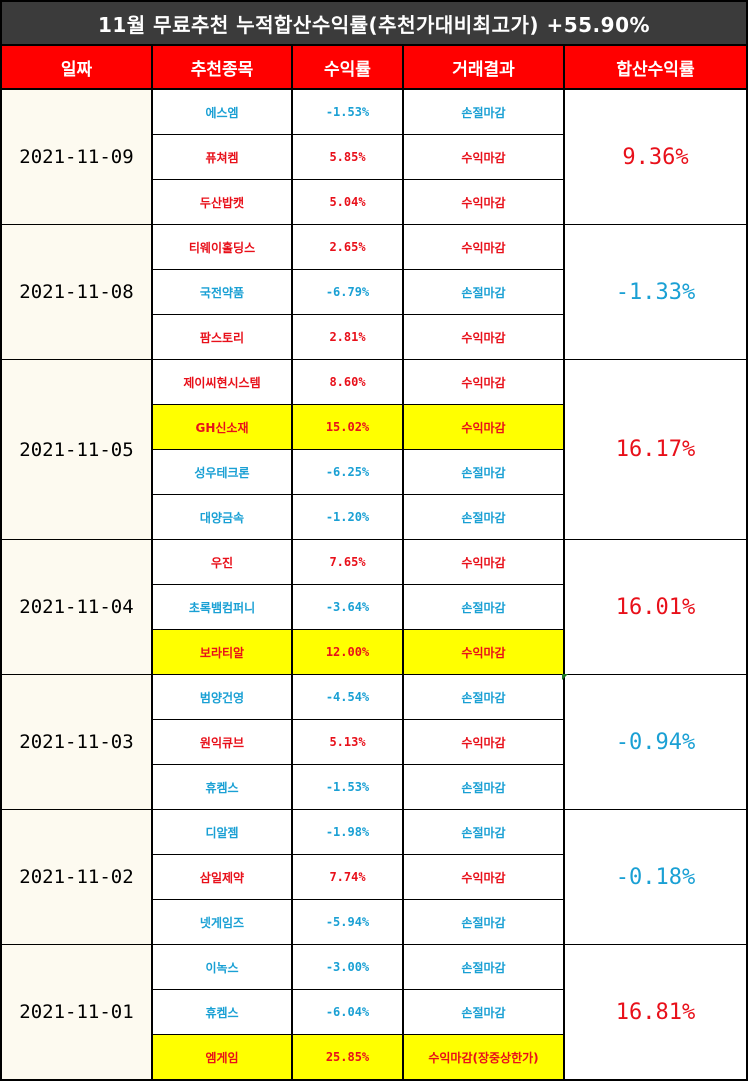 This screenshot has width=748, height=1081. I want to click on group-date: 2021-11-03, so click(76, 742).